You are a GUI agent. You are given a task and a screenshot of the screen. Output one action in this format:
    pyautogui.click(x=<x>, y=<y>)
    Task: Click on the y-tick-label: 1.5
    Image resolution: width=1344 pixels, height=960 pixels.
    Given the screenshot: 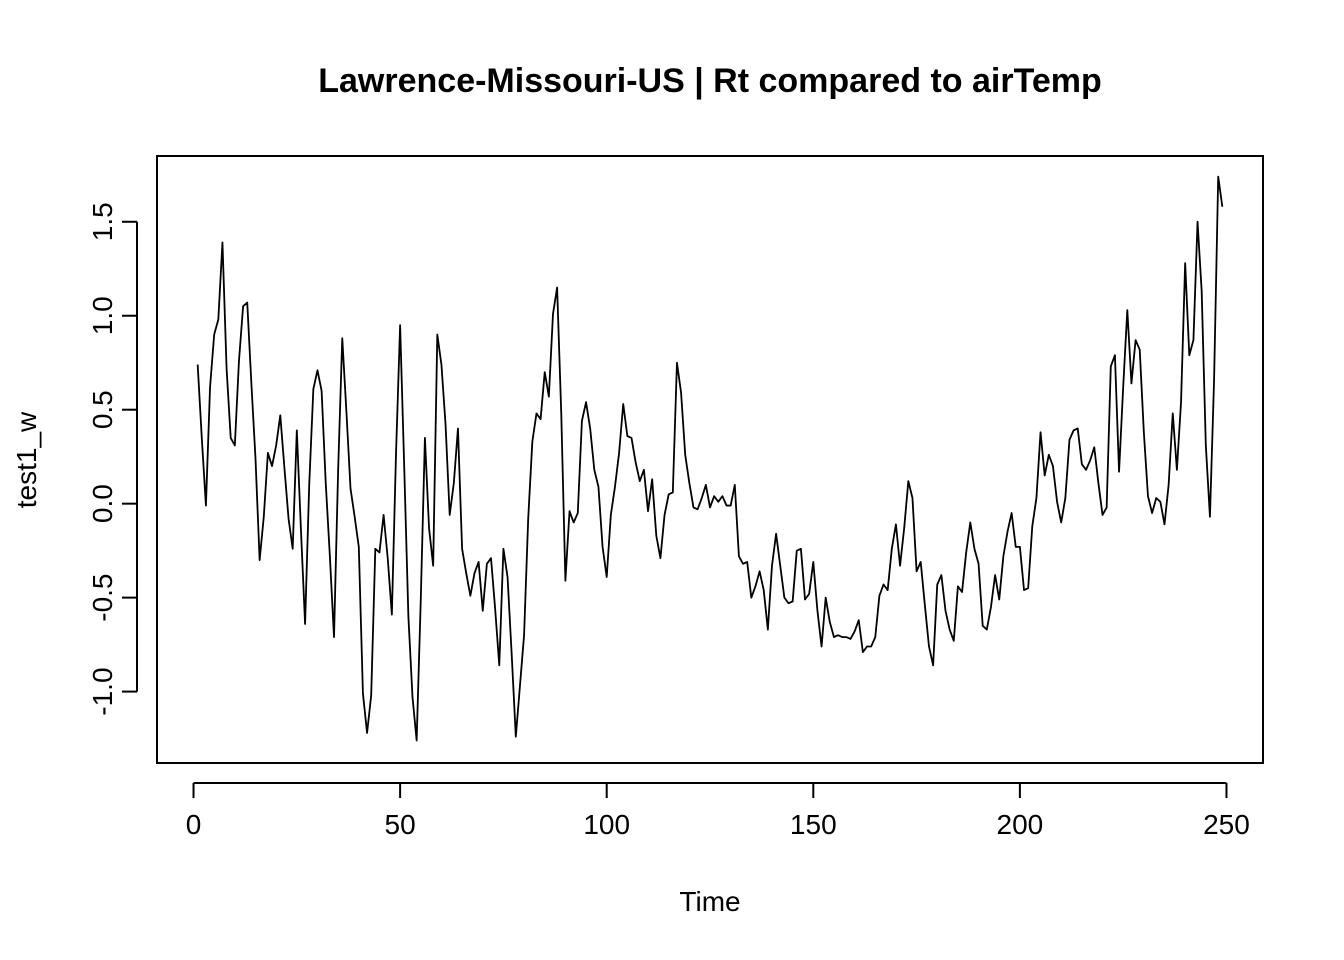 What is the action you would take?
    pyautogui.click(x=102, y=221)
    